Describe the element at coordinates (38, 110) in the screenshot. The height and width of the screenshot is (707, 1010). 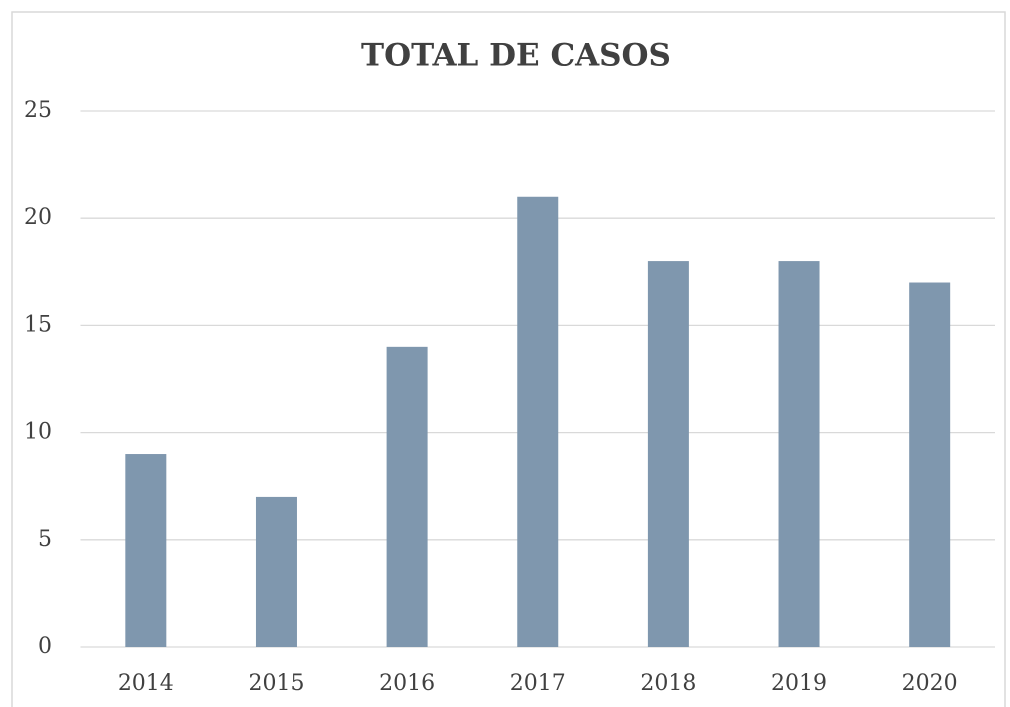
I see `y-tick-label: 25` at that location.